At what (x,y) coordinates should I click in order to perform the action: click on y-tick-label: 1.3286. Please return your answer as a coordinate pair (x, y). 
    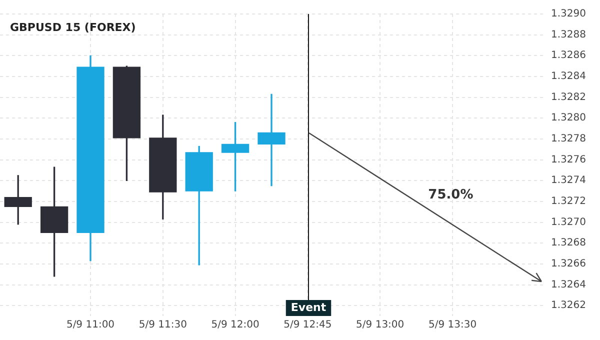
    Looking at the image, I should click on (568, 56).